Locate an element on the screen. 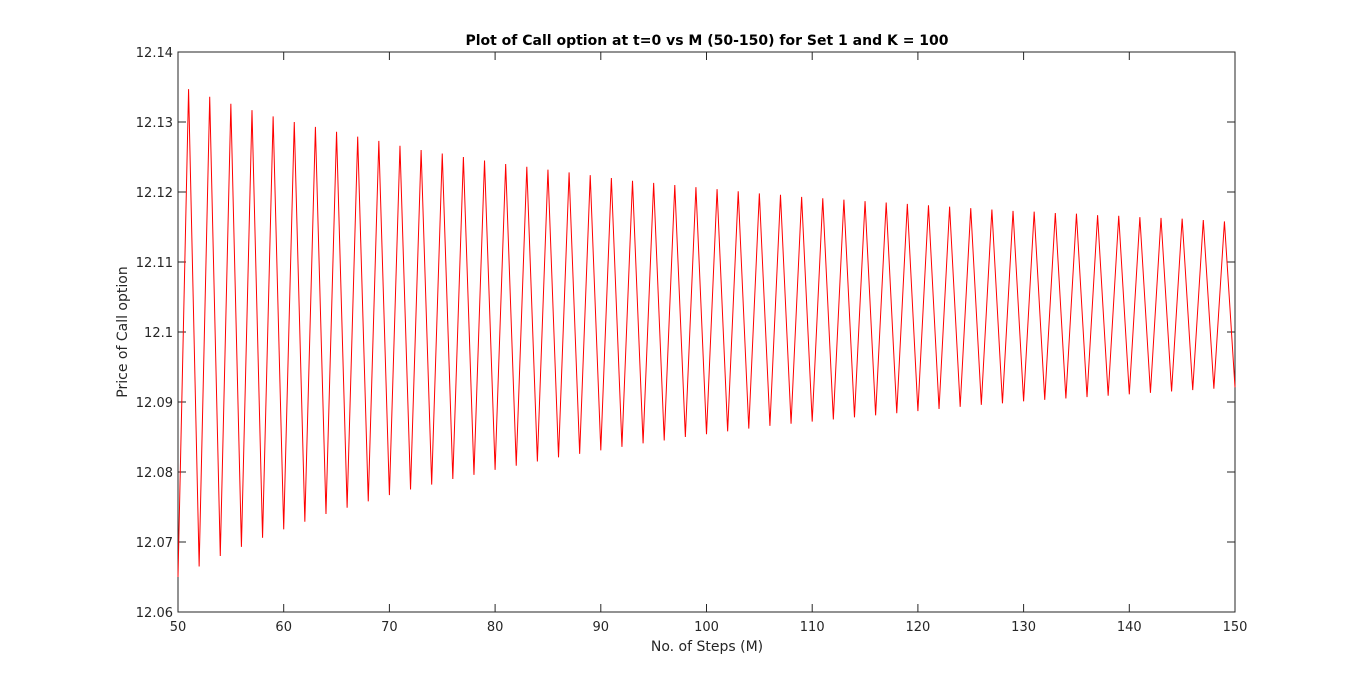 This screenshot has height=689, width=1366. y-tick-label: 12.09 is located at coordinates (154, 403).